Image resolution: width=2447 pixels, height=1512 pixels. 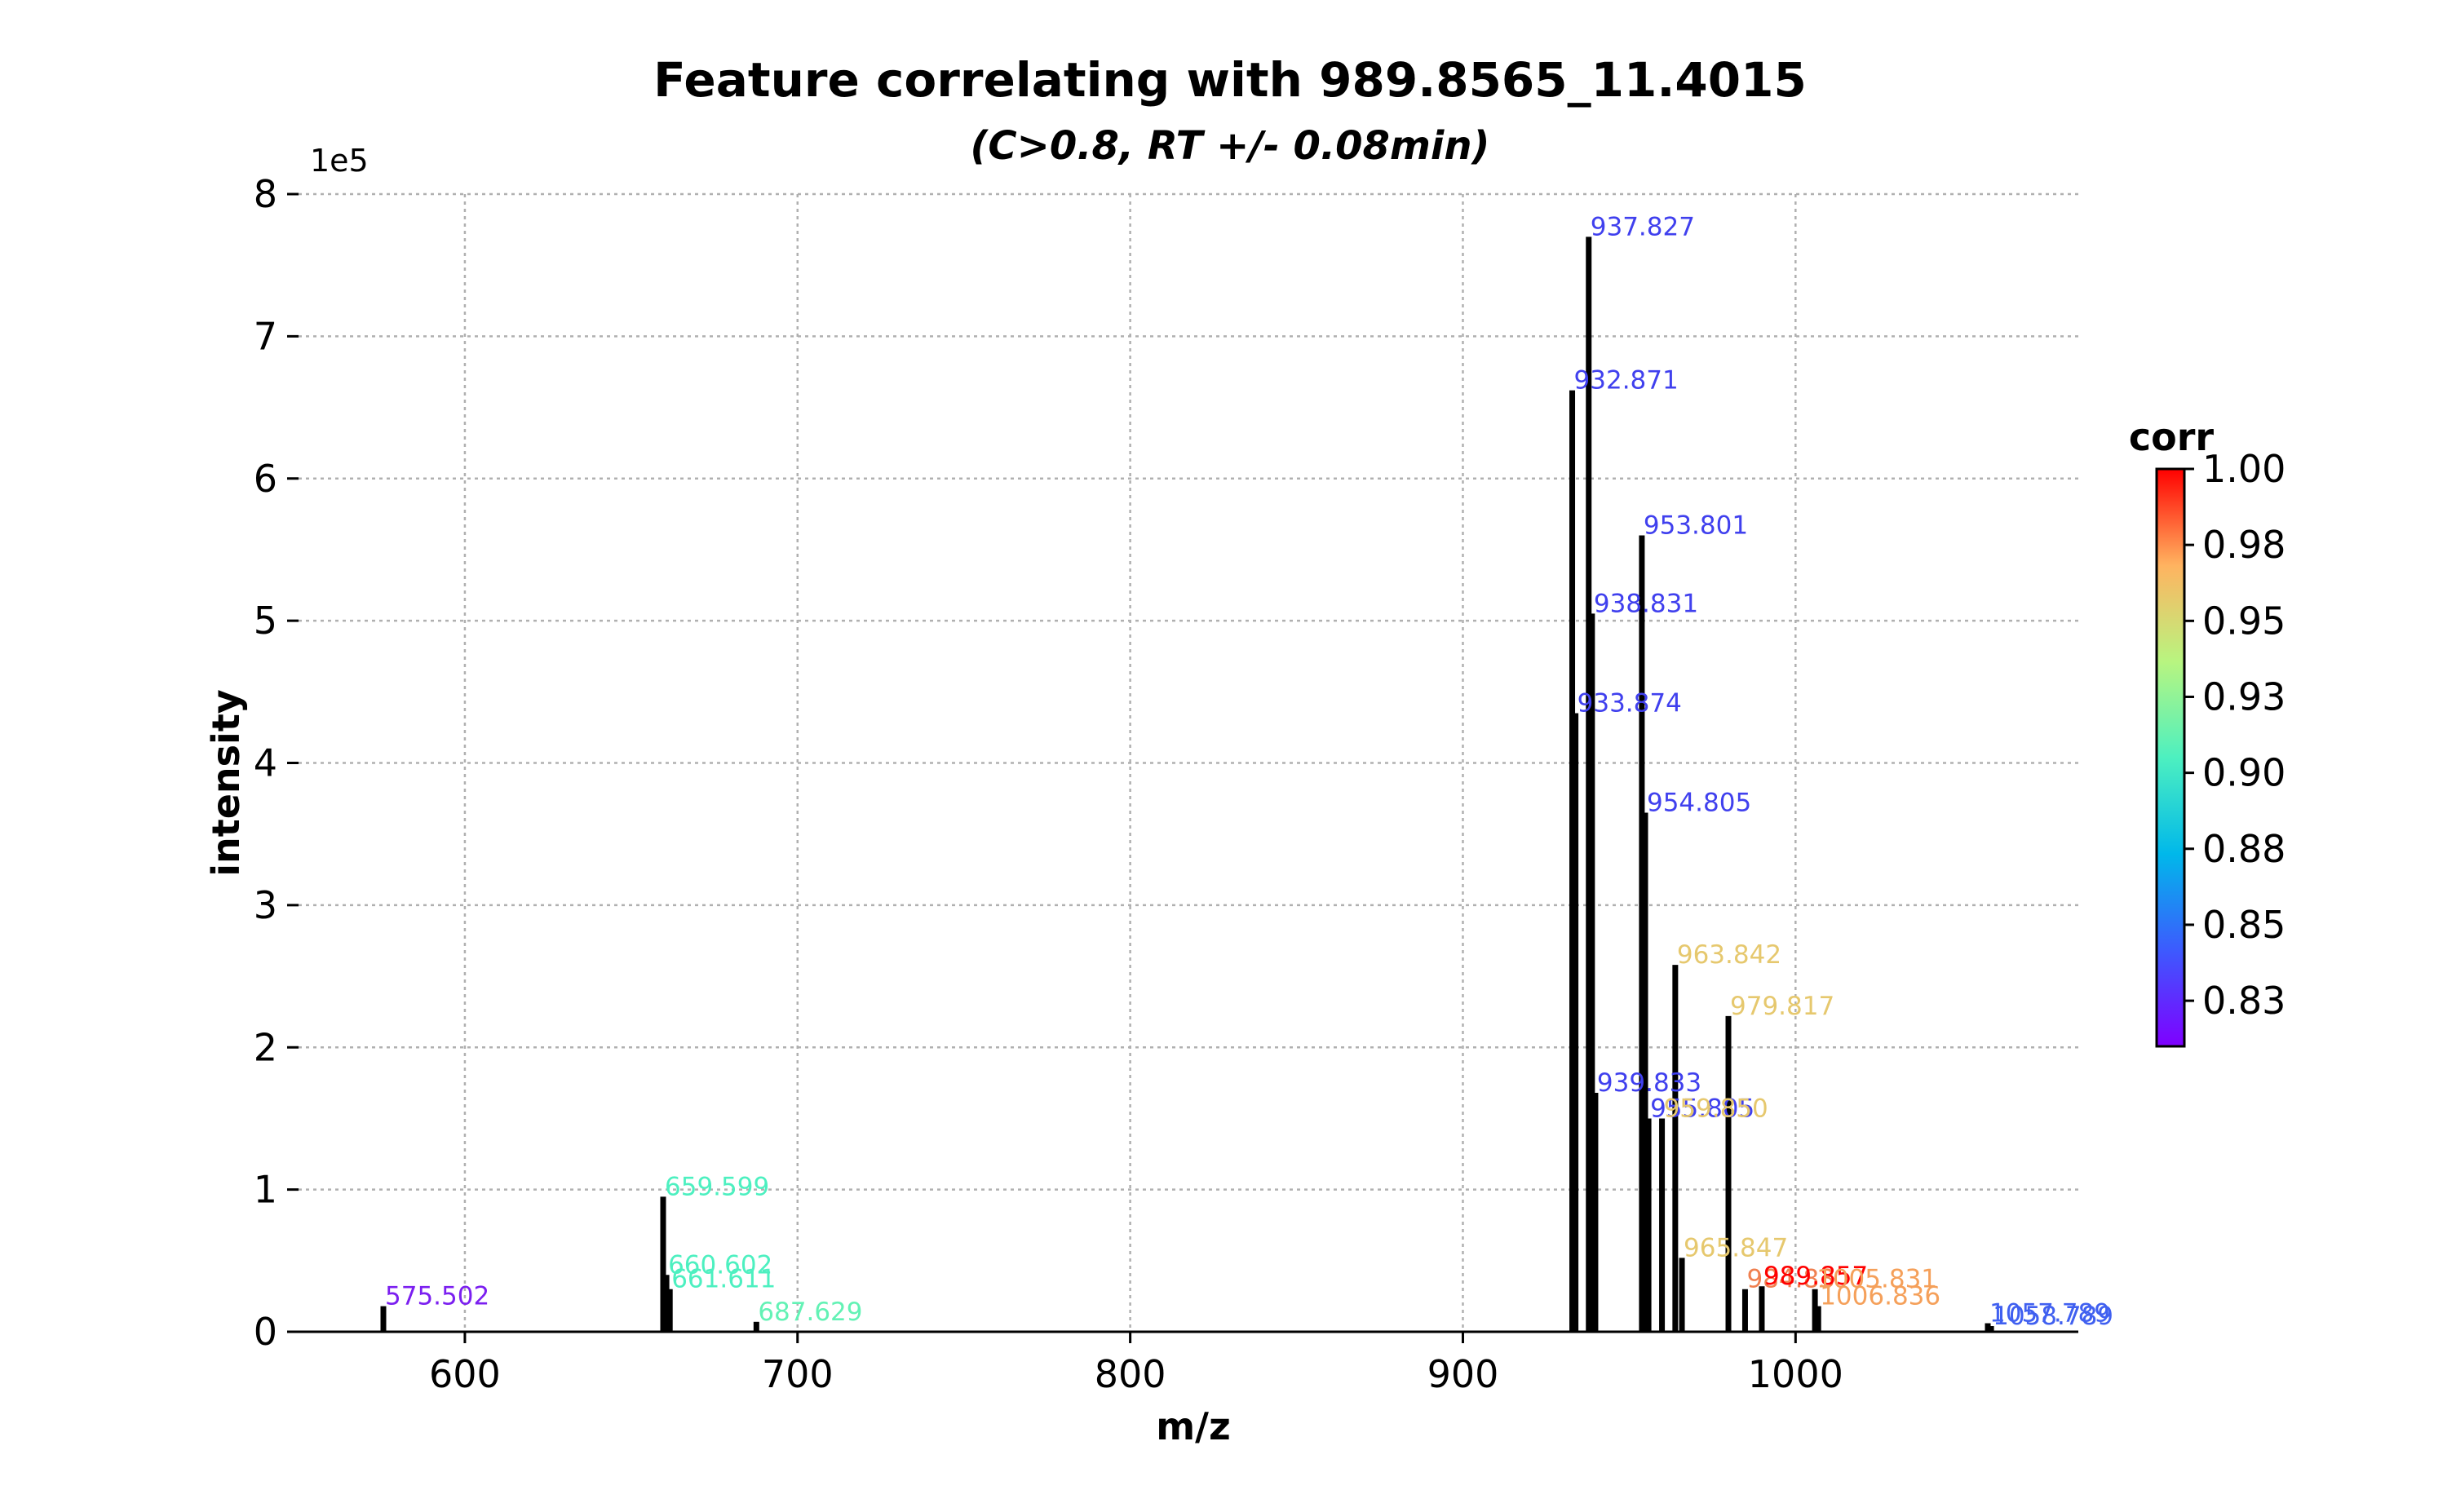 I want to click on peak-label: 959.850, so click(x=1716, y=1108).